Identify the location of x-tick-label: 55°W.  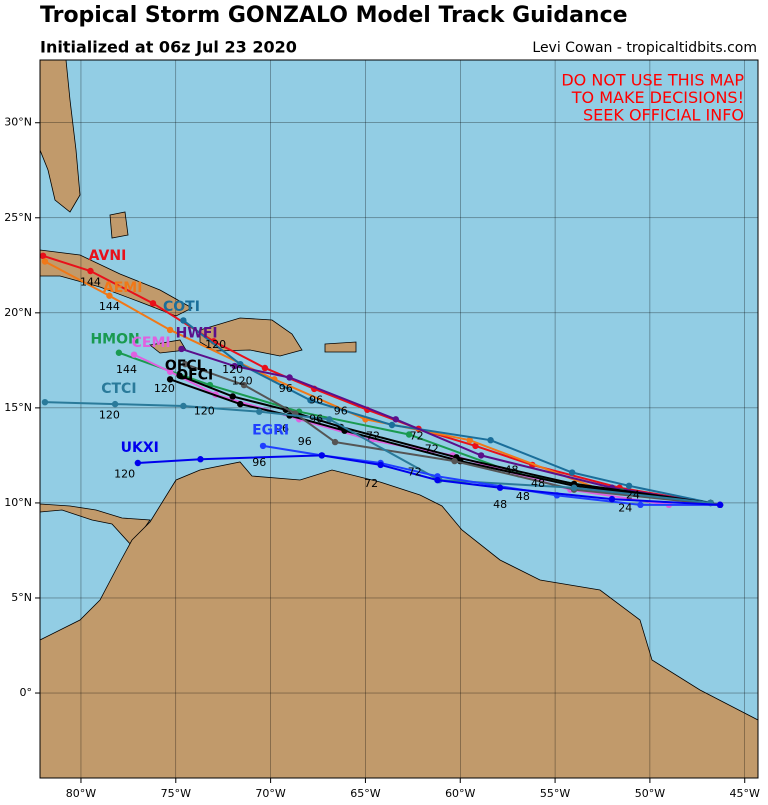
(555, 793).